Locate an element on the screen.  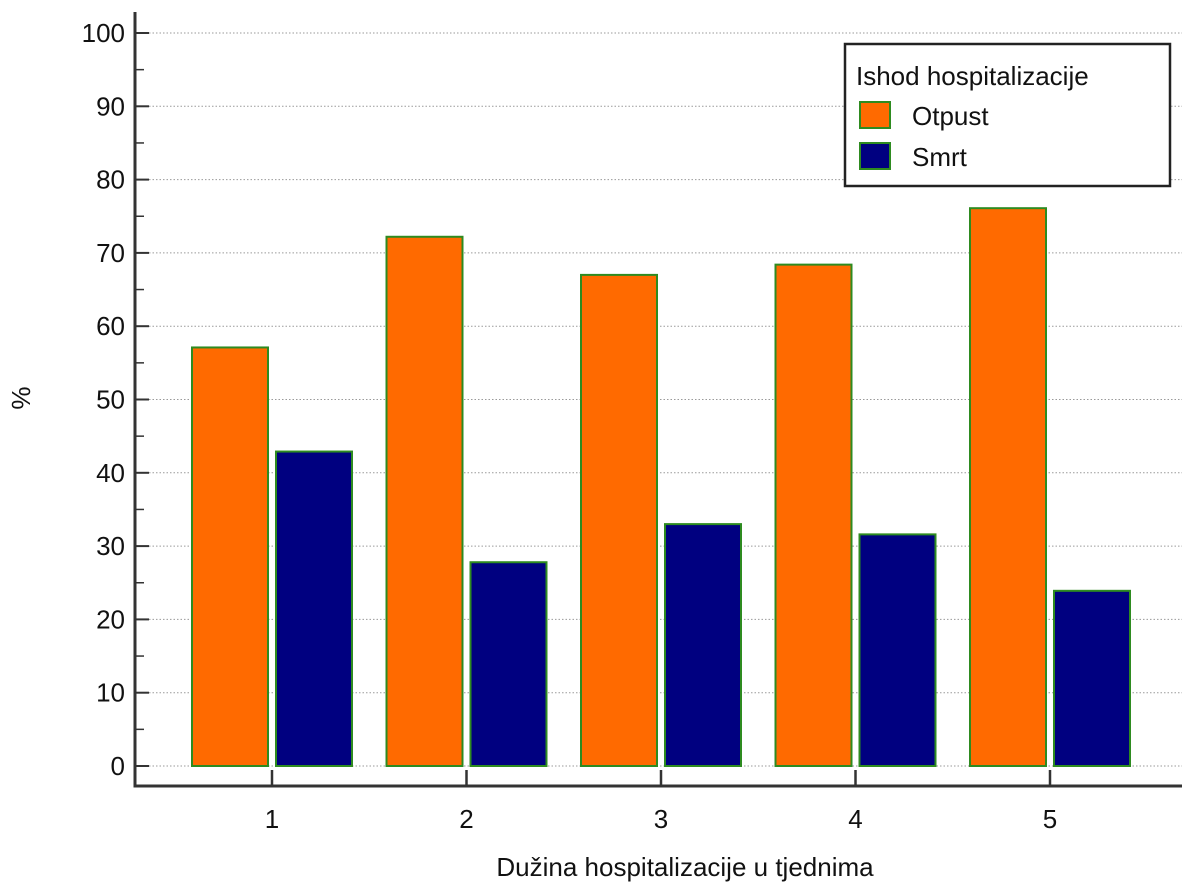
y-tick-label: 0 is located at coordinates (118, 766).